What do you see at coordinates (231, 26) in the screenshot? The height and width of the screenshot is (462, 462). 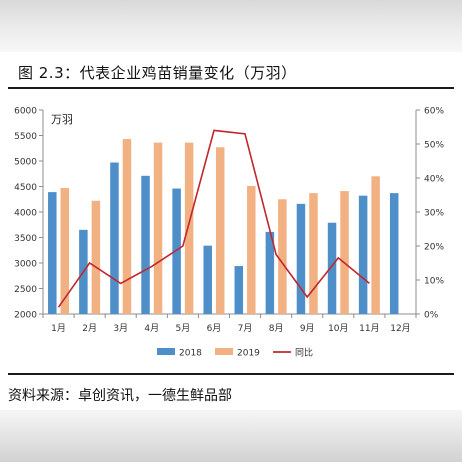 I see `top-blur-band` at bounding box center [231, 26].